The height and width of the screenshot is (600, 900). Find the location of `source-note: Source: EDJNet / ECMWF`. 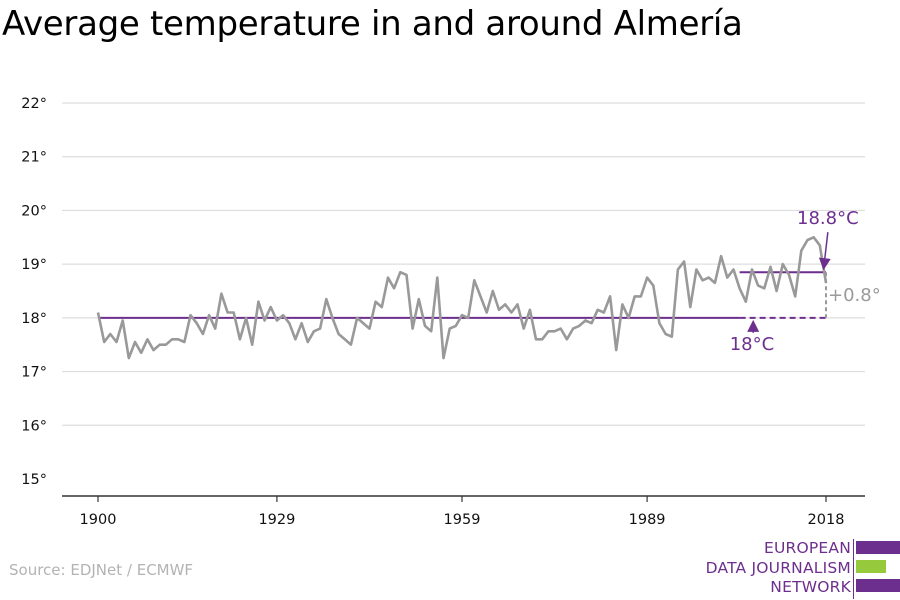

source-note: Source: EDJNet / ECMWF is located at coordinates (101, 570).